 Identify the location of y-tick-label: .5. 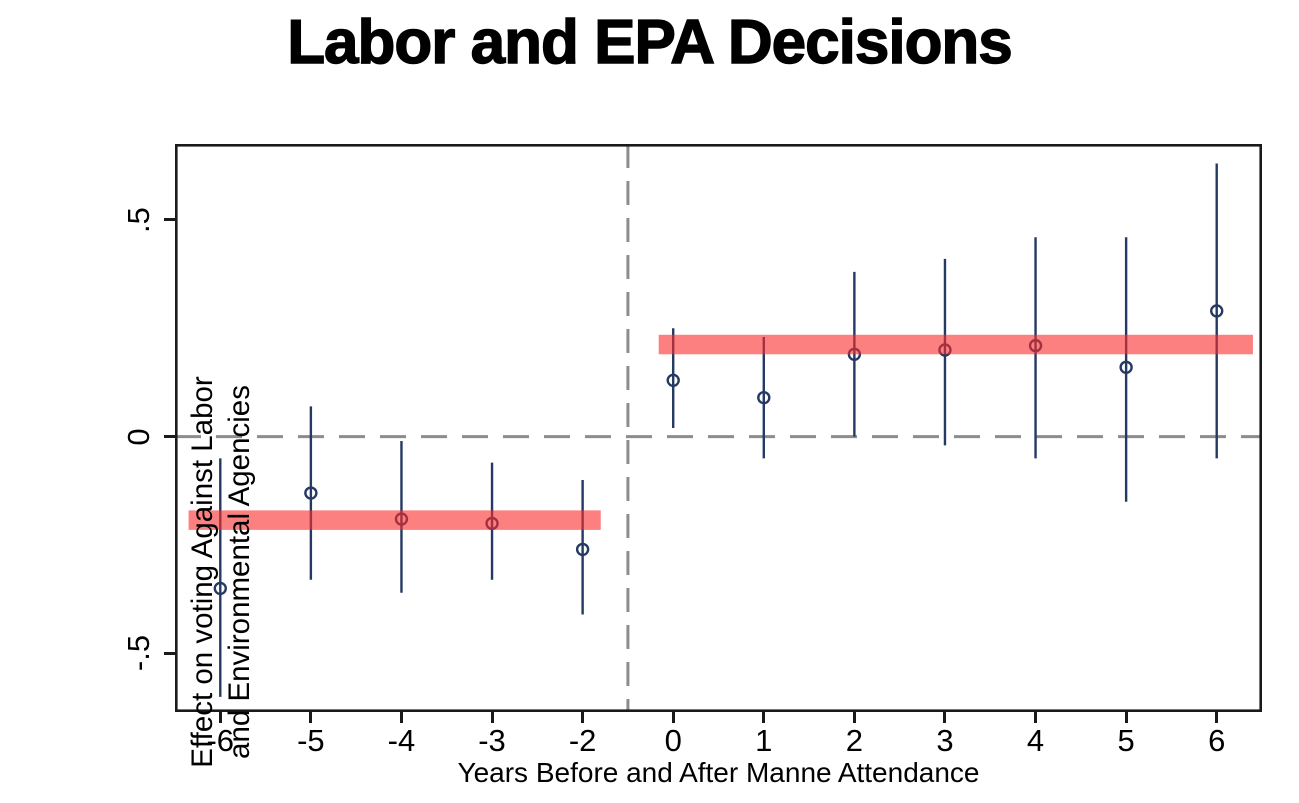
(138, 219).